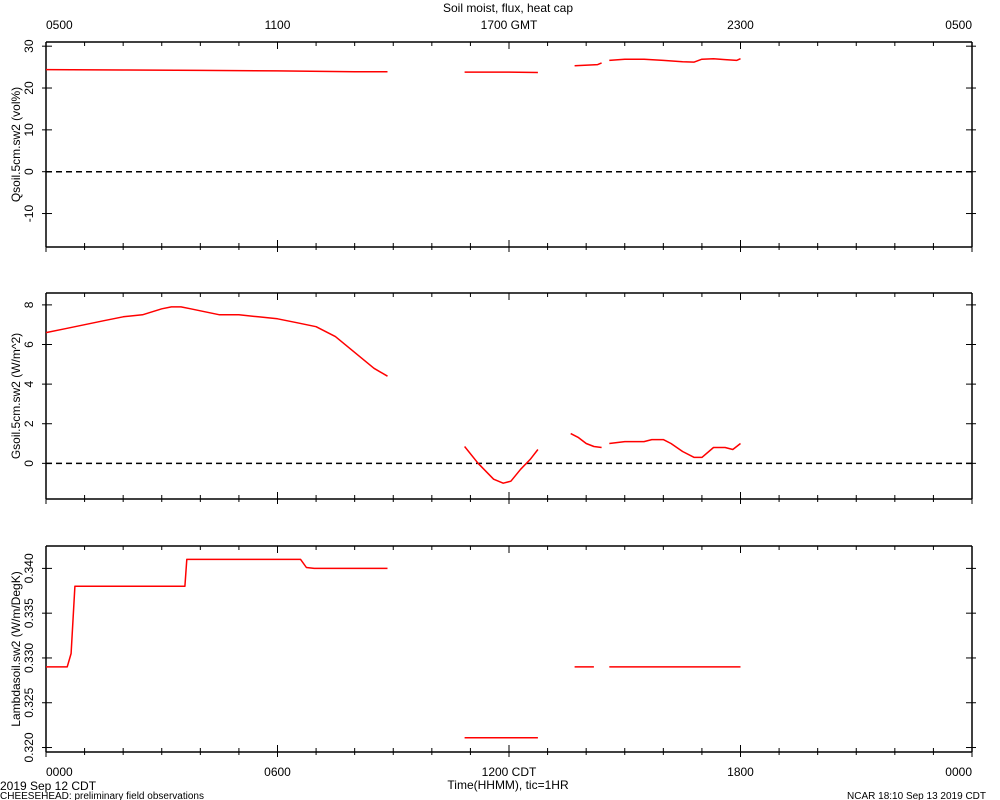 This screenshot has width=1000, height=800. I want to click on bottom-axis-tick-label: 1200 CDT, so click(509, 772).